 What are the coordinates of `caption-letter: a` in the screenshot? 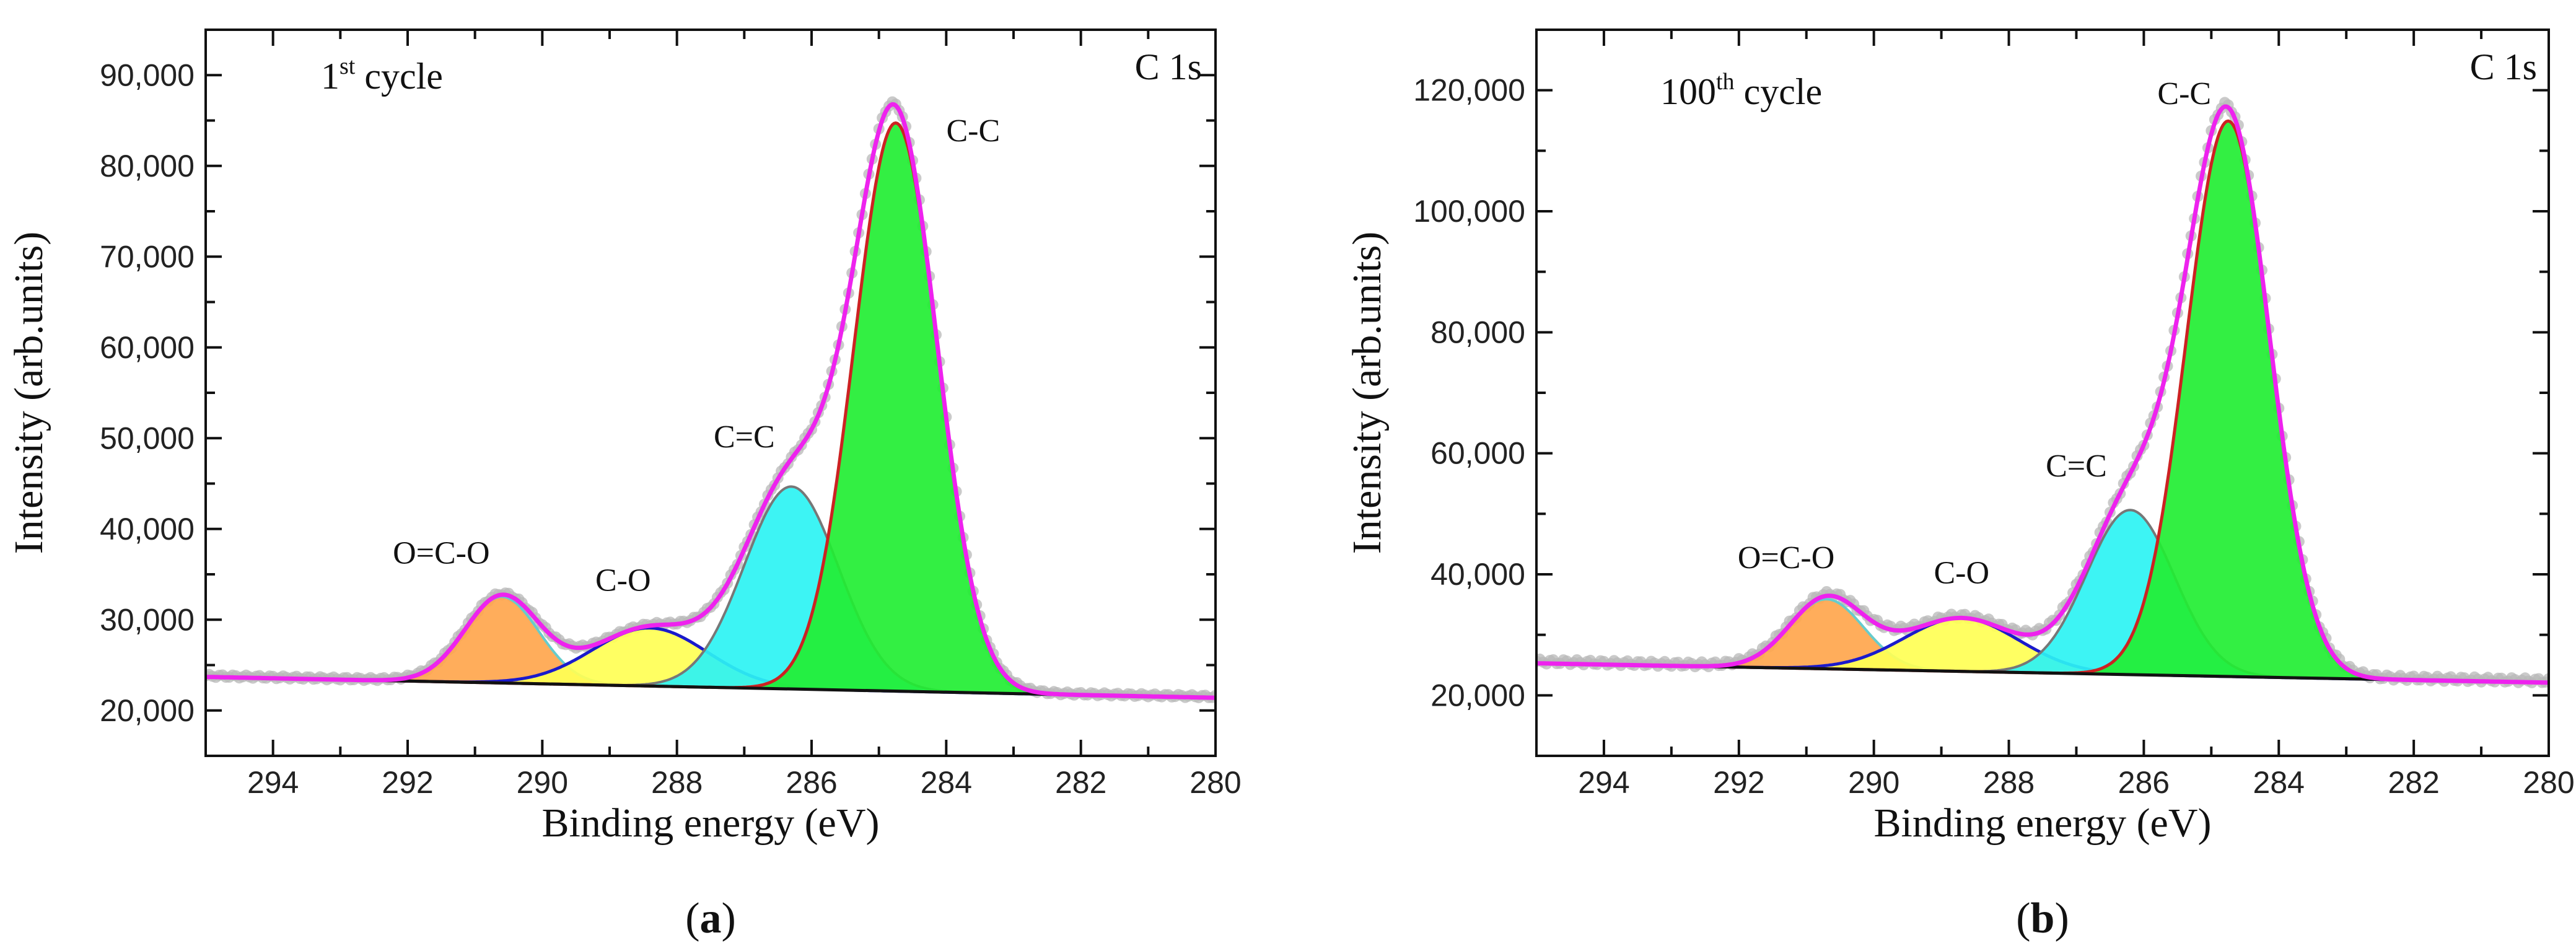 It's located at (711, 918).